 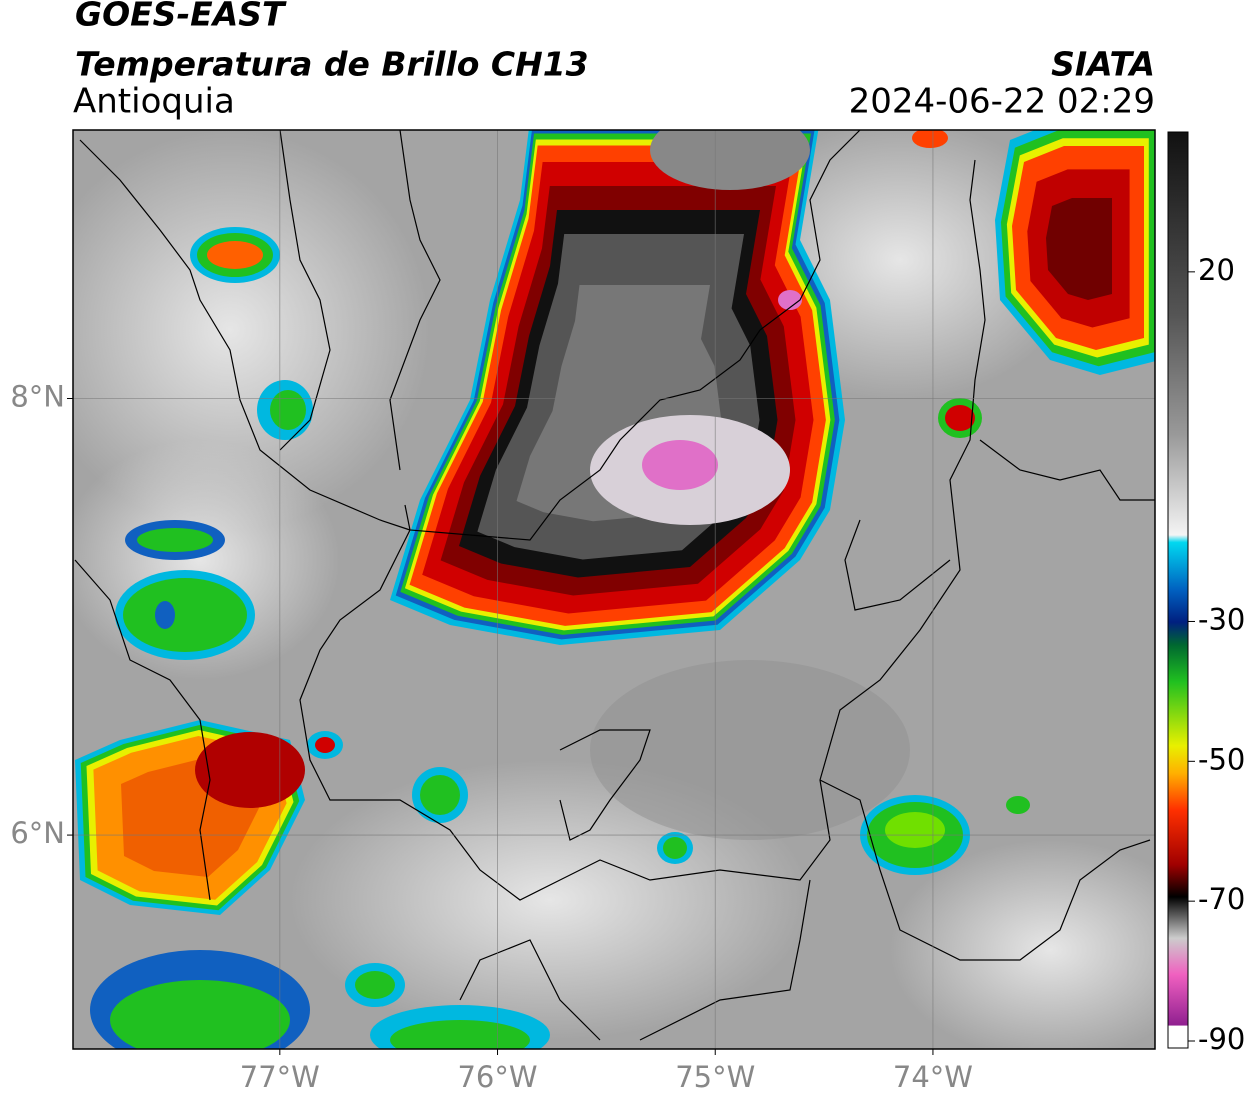 I want to click on x-tick-label: 75°W, so click(x=715, y=1077).